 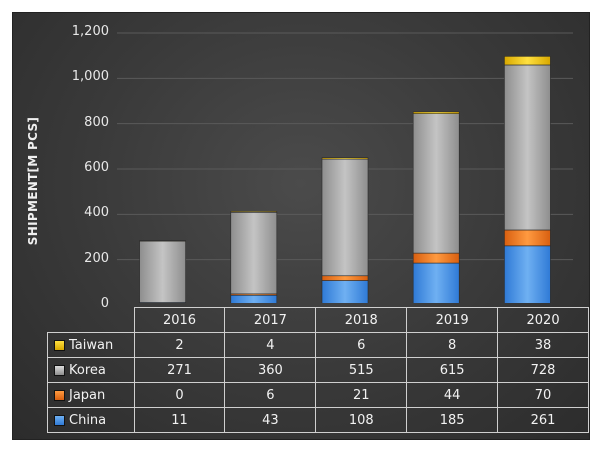 I want to click on table-row-japan: Japan 0 6 21 44 70, so click(x=318, y=395).